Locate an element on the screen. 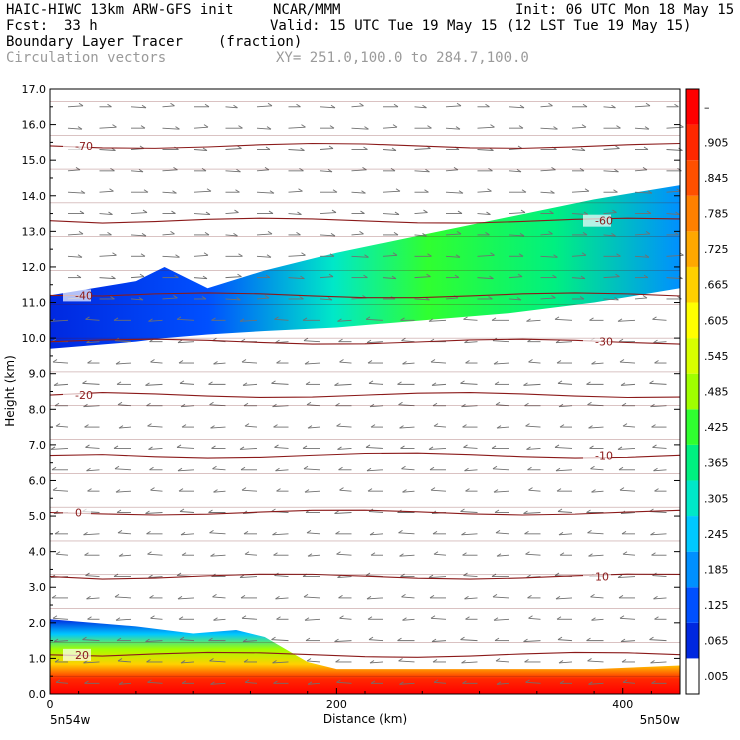 The image size is (740, 740). colorbar-label: .785 is located at coordinates (716, 214).